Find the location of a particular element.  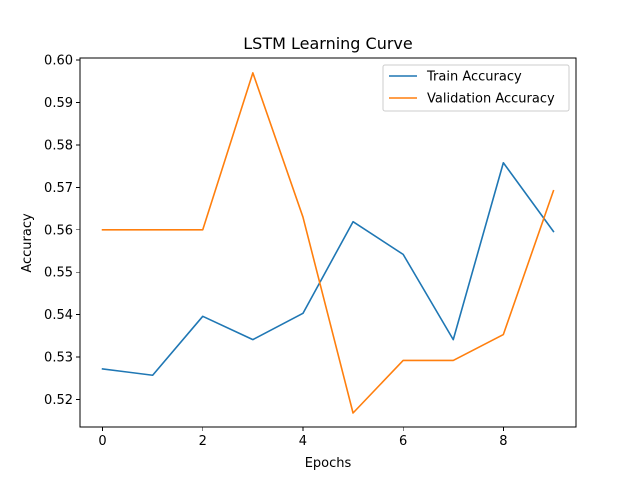

y-tick-label: 0.54 is located at coordinates (58, 315).